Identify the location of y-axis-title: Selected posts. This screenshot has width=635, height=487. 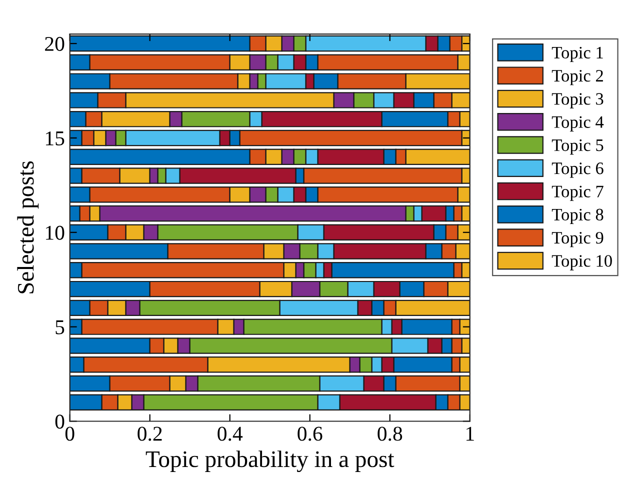
(28, 227).